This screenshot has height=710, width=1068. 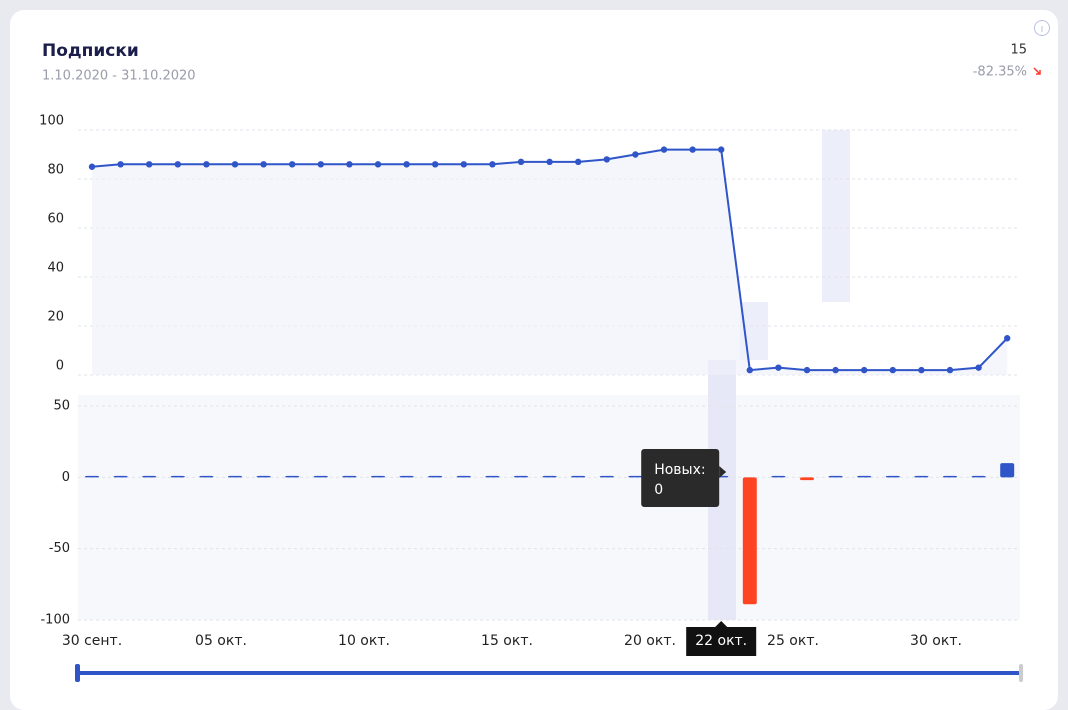 What do you see at coordinates (1037, 71) in the screenshot?
I see `down-arrow` at bounding box center [1037, 71].